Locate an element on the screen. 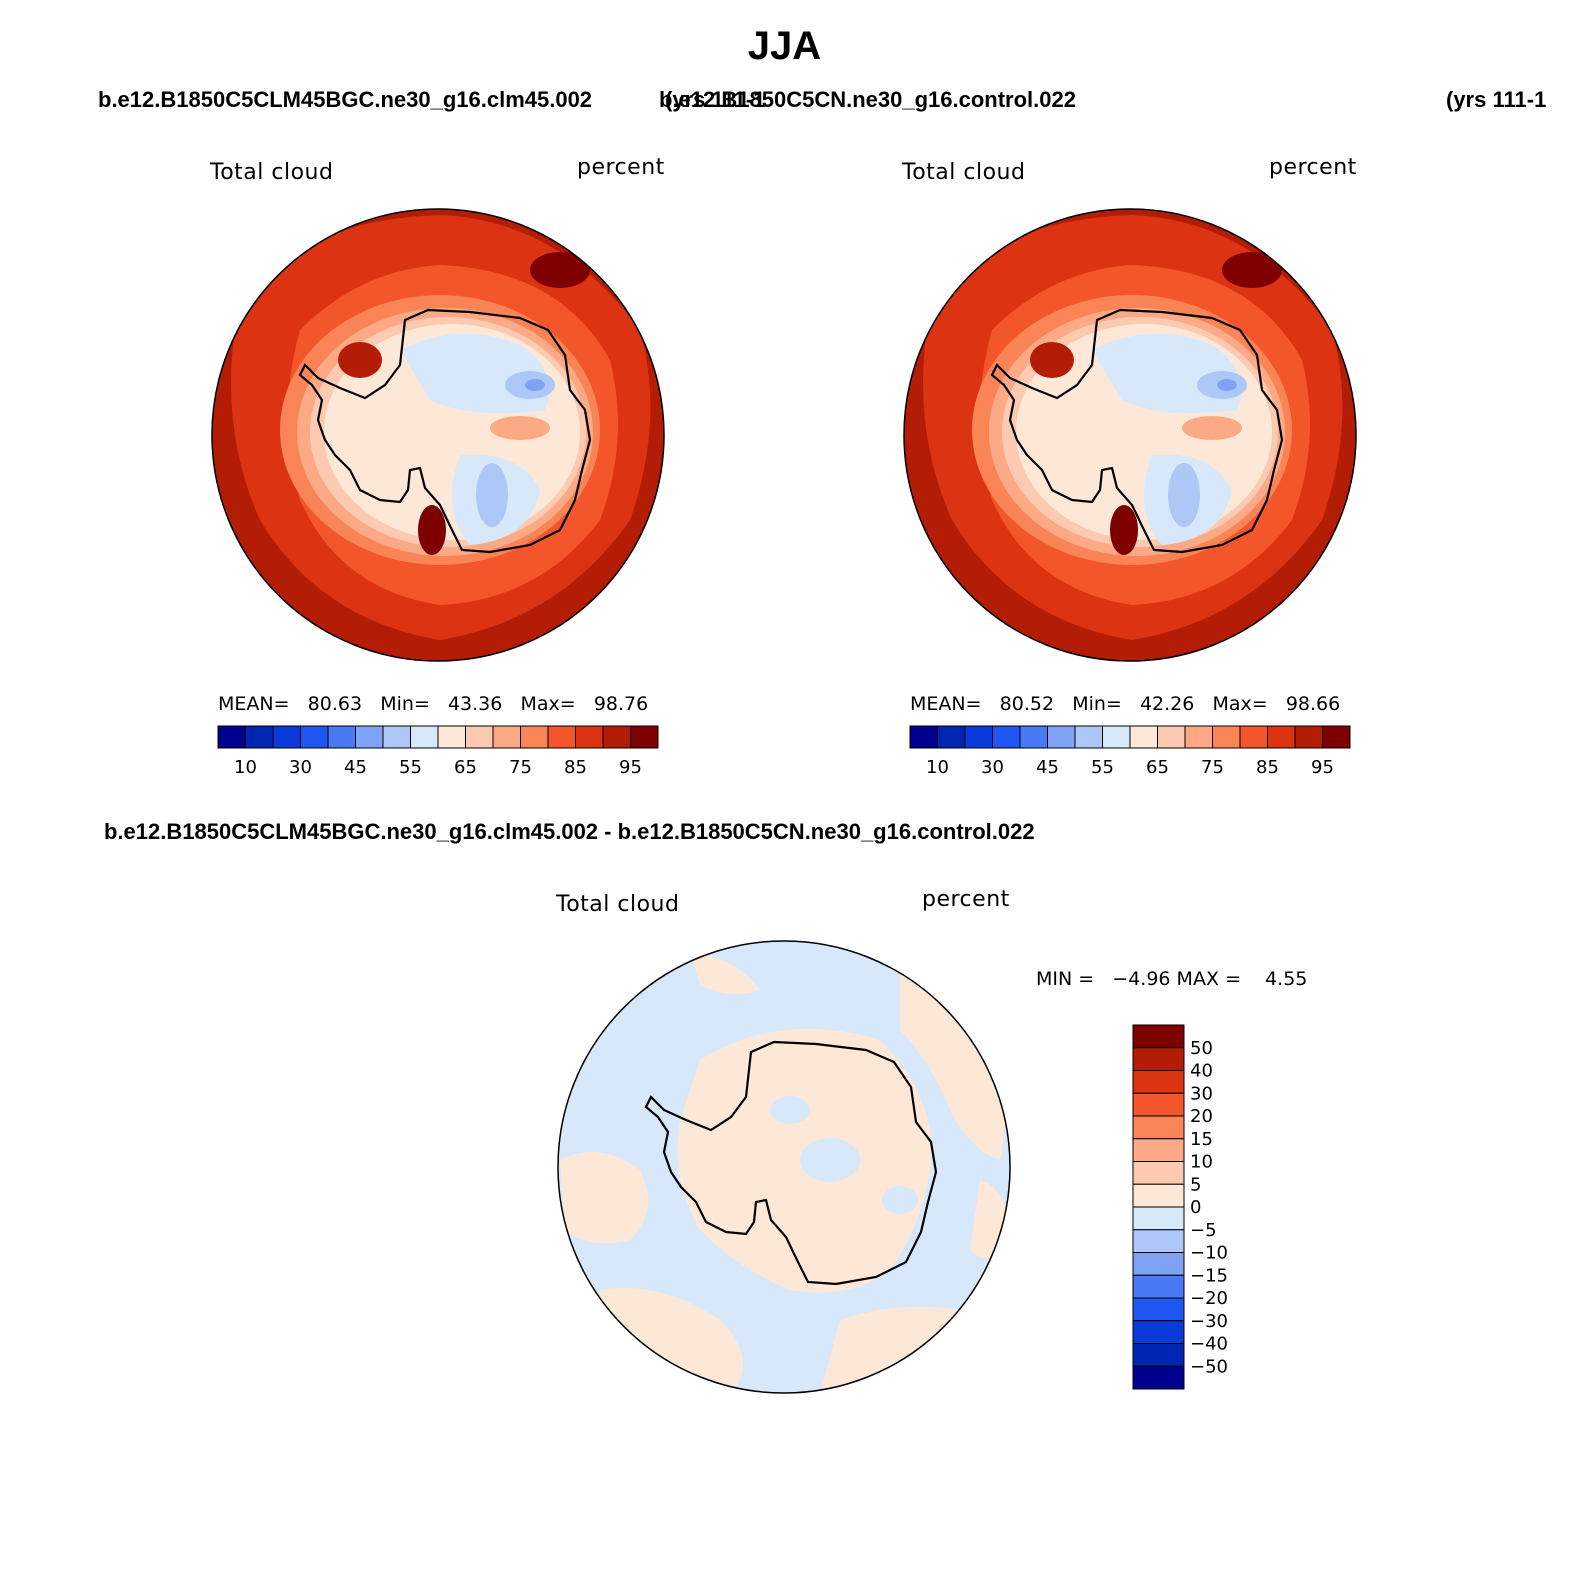 Image resolution: width=1569 pixels, height=1569 pixels. difference-min-max: MIN = −4.96 MAX = 4.55 is located at coordinates (1172, 979).